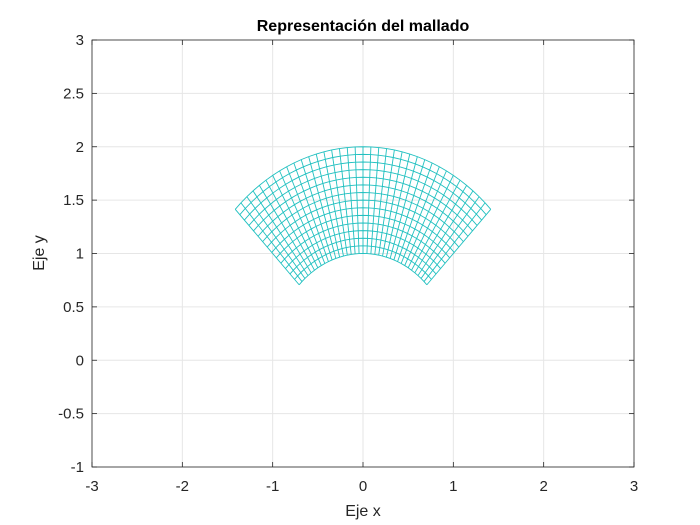 The height and width of the screenshot is (525, 700). I want to click on y-tick-label: 1.5, so click(73, 200).